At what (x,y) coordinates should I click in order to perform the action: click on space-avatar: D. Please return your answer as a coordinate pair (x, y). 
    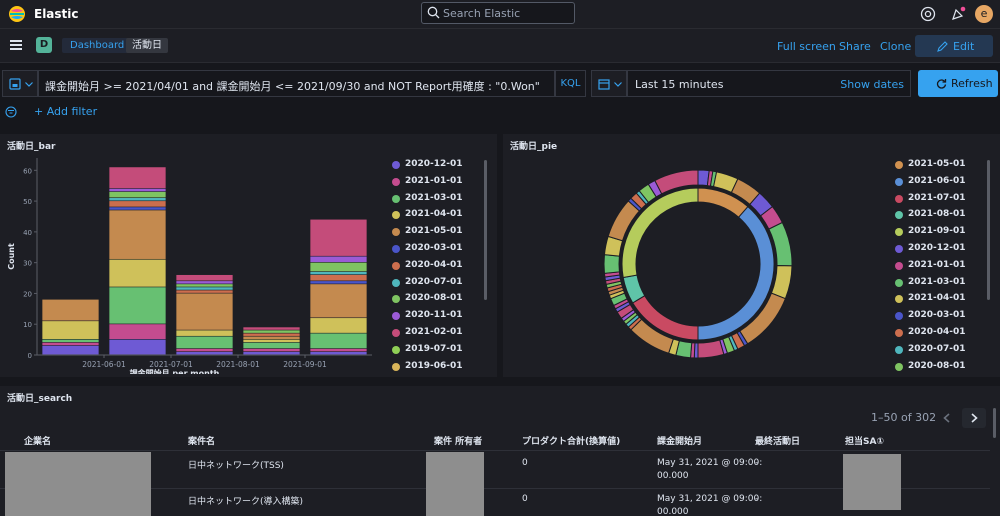
    Looking at the image, I should click on (44, 45).